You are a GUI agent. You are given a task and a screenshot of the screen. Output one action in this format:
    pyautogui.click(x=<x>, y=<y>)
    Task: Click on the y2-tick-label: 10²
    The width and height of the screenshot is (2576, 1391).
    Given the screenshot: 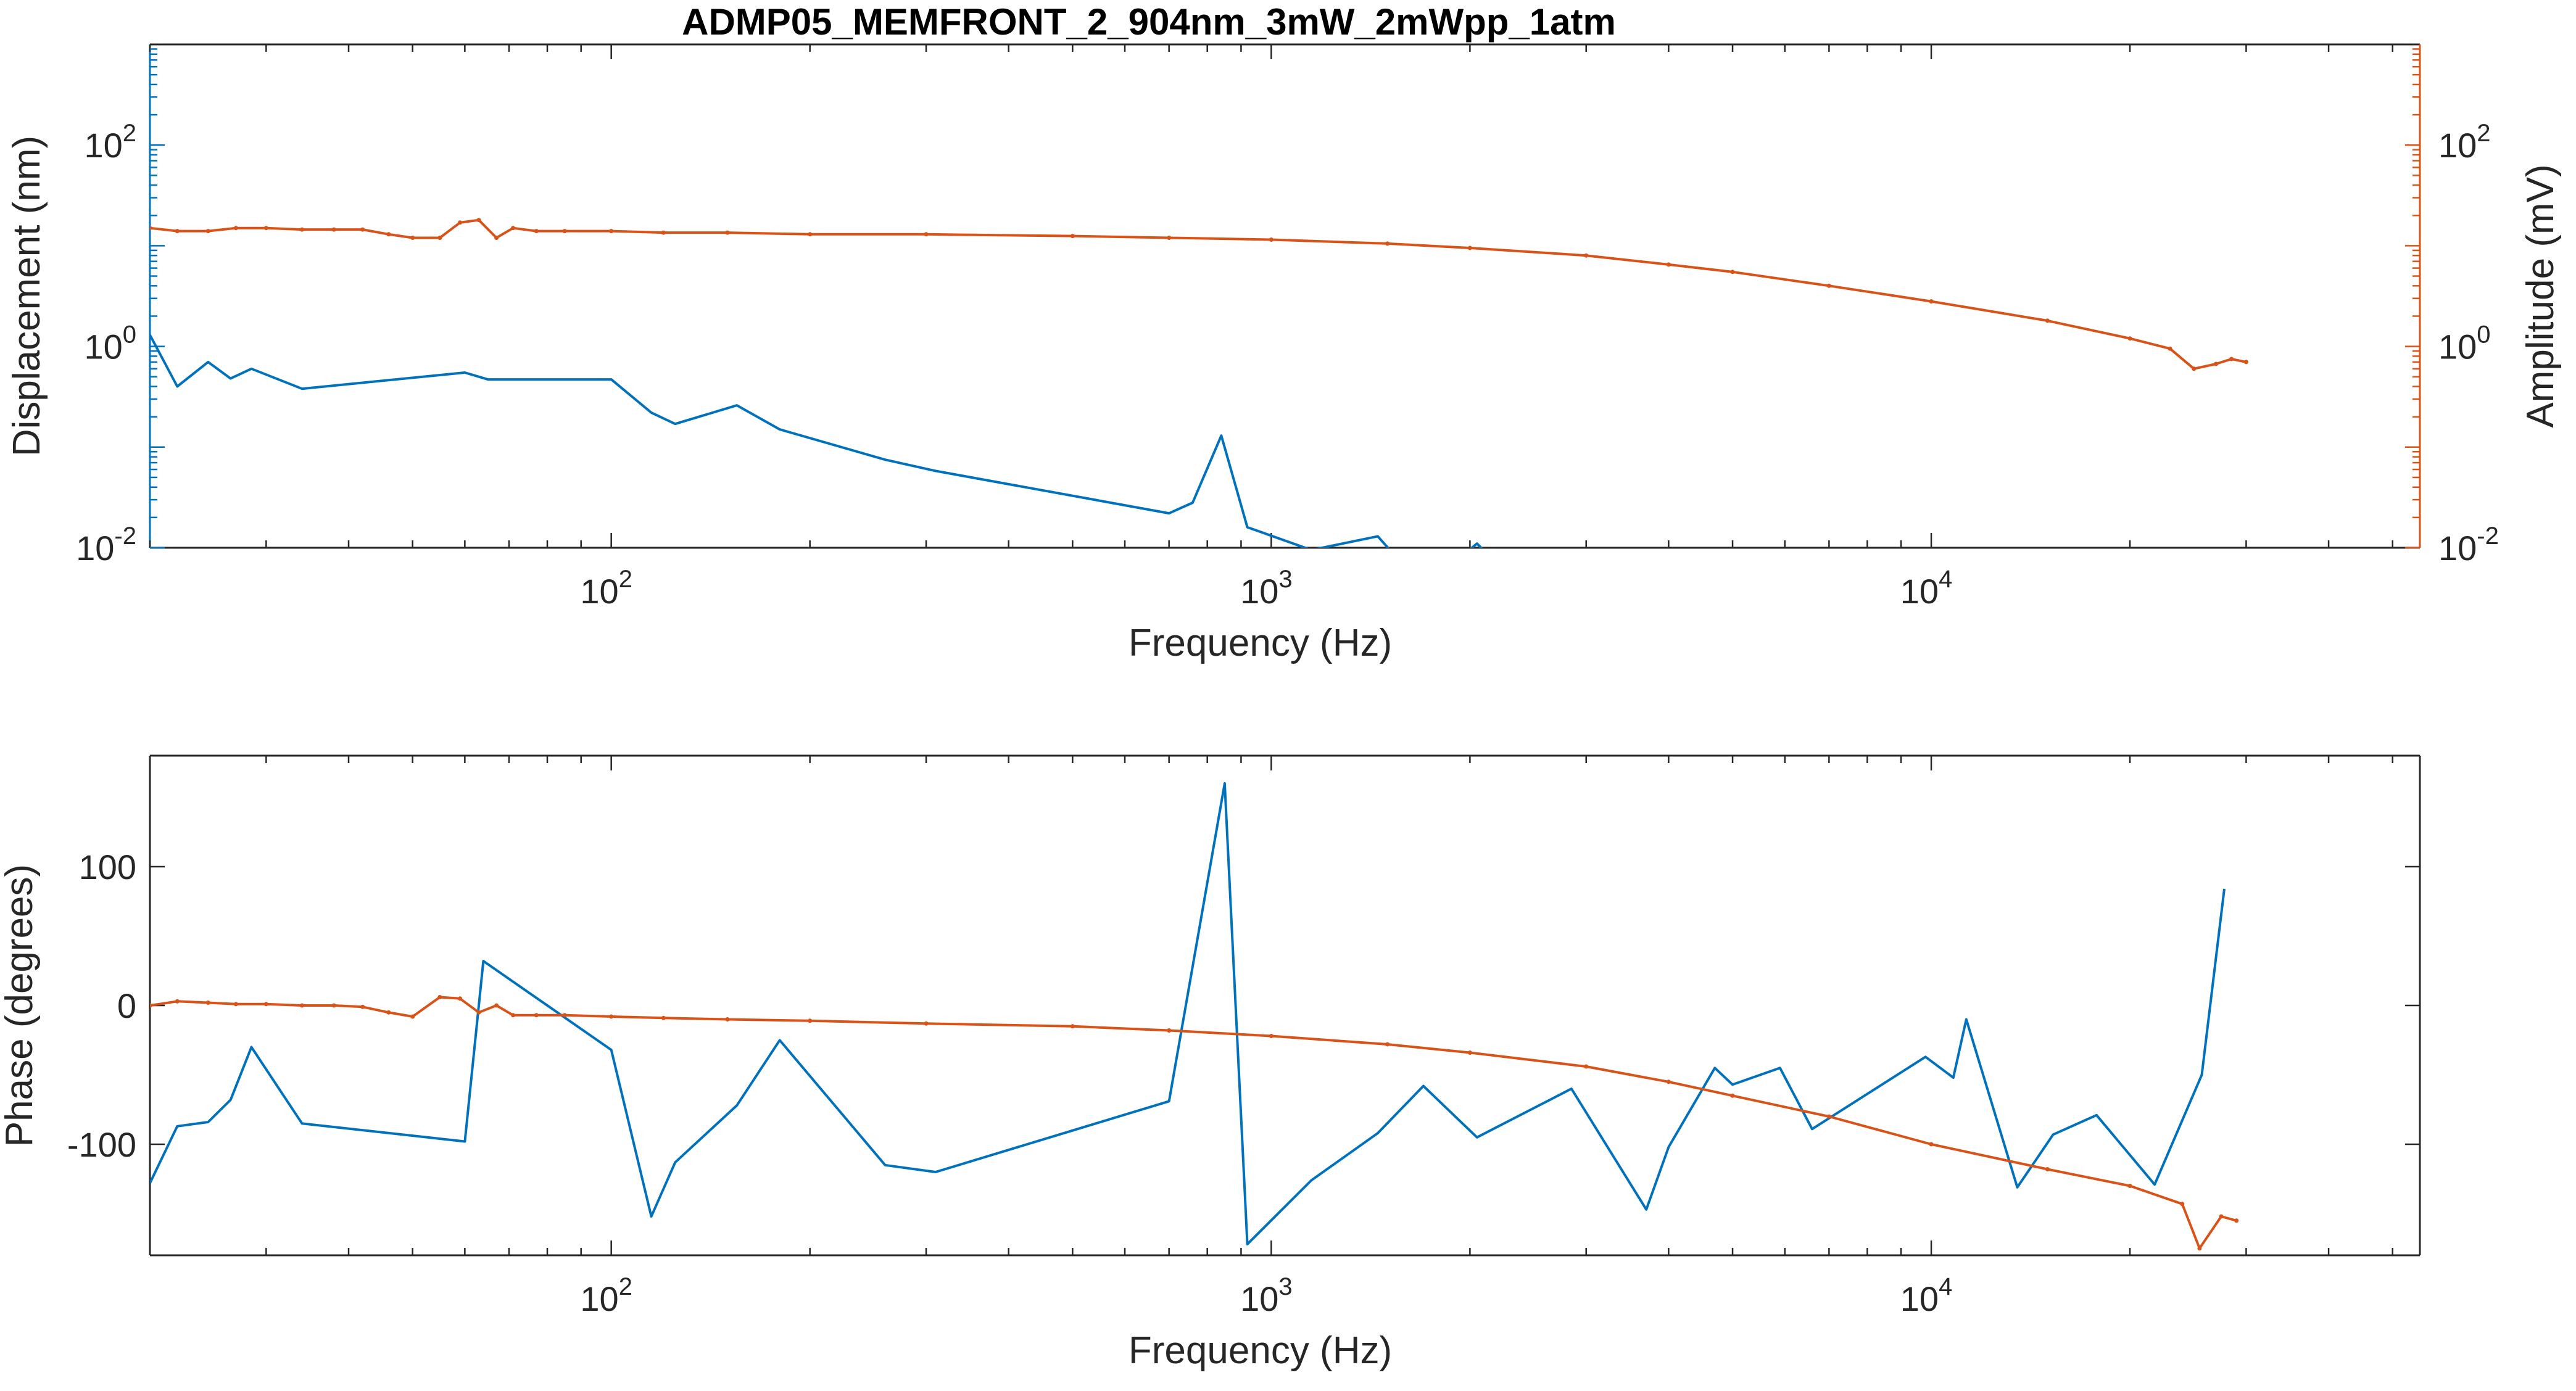 What is the action you would take?
    pyautogui.click(x=2464, y=142)
    